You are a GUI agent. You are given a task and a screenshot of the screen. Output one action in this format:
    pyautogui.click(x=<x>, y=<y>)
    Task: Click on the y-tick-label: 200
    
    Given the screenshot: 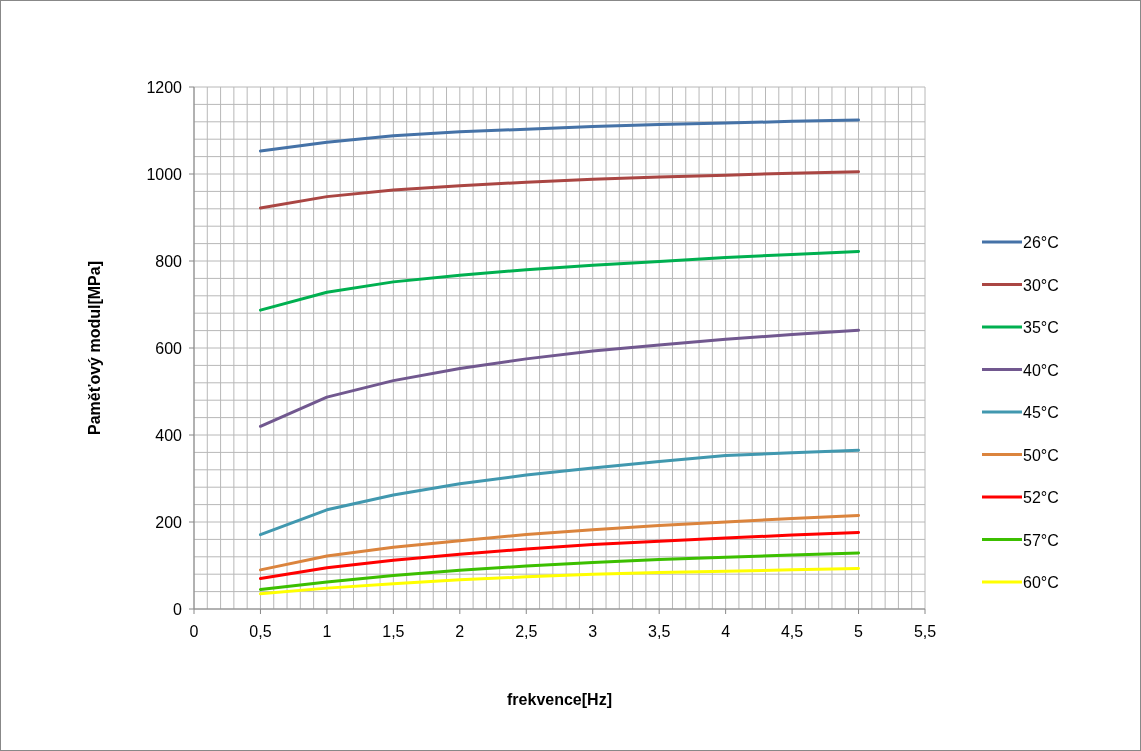 What is the action you would take?
    pyautogui.click(x=169, y=522)
    